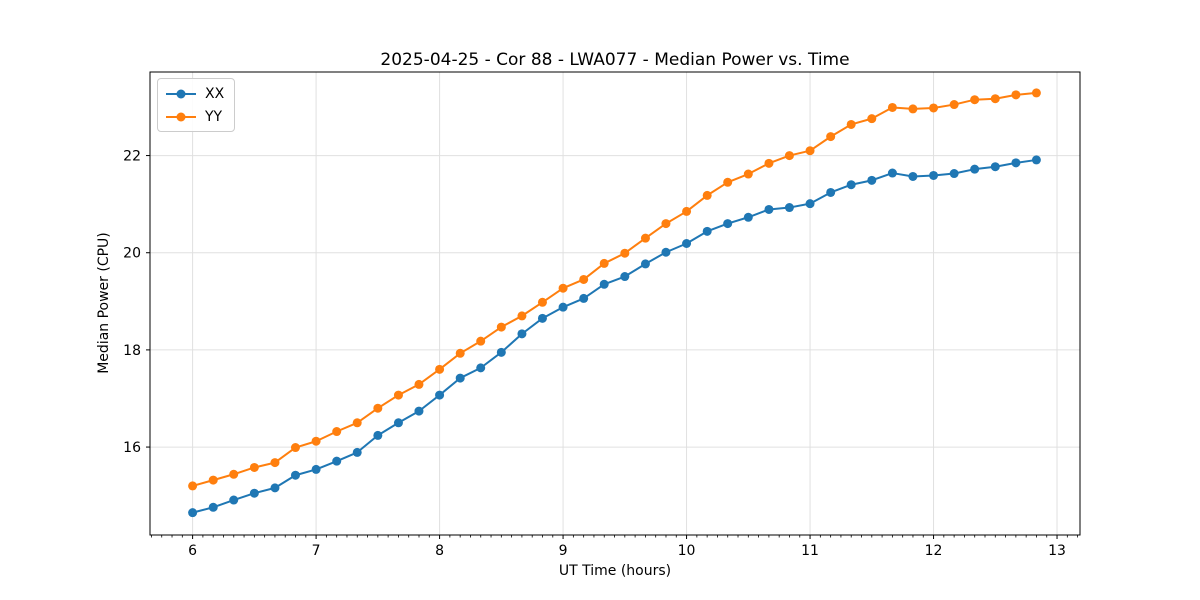 The image size is (1200, 600). What do you see at coordinates (215, 93) in the screenshot?
I see `legend-label-xx: XX` at bounding box center [215, 93].